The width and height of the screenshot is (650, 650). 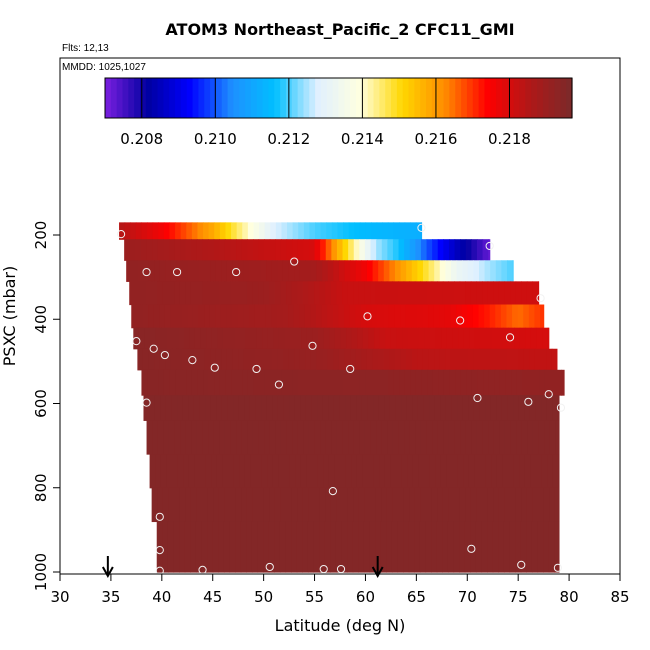 What do you see at coordinates (9, 316) in the screenshot?
I see `y-axis-label: PSXC (mbar)` at bounding box center [9, 316].